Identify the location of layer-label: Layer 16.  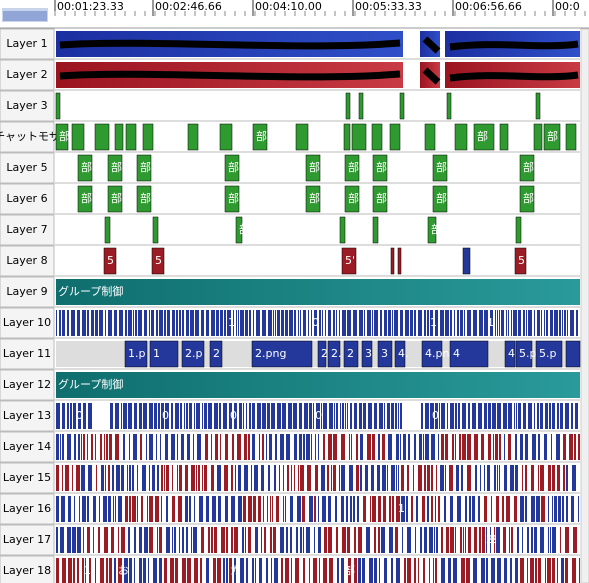
(27, 508).